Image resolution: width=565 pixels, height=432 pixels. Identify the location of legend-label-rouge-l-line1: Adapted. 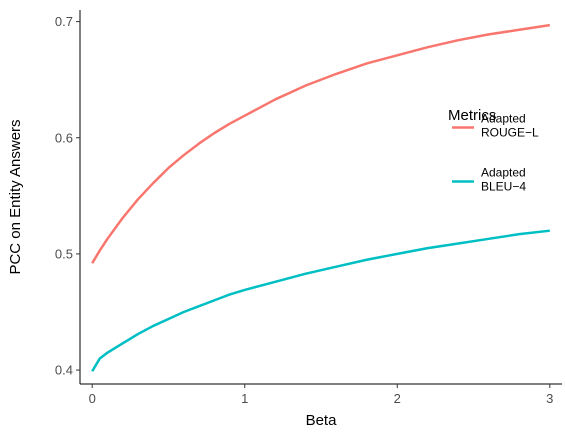
(503, 119).